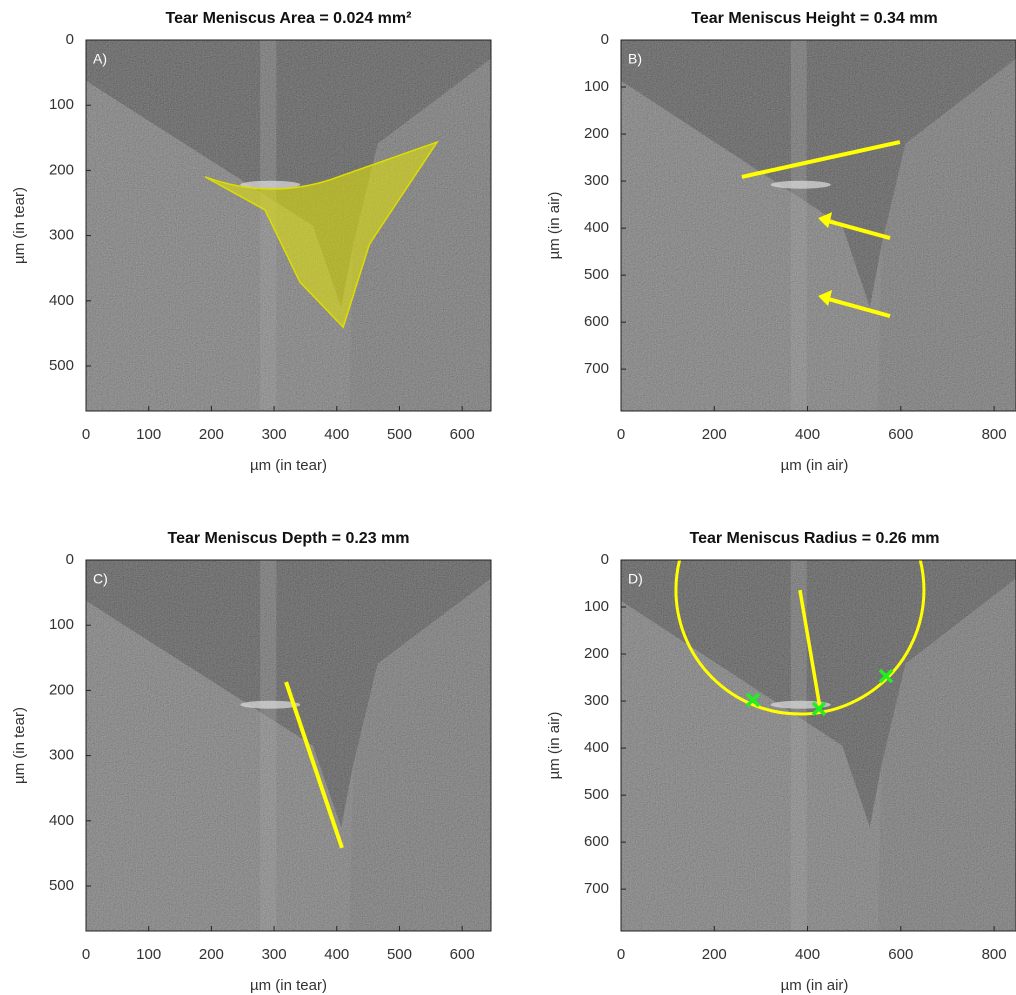 Image resolution: width=1016 pixels, height=995 pixels. Describe the element at coordinates (821, 159) in the screenshot. I see `height-line` at that location.